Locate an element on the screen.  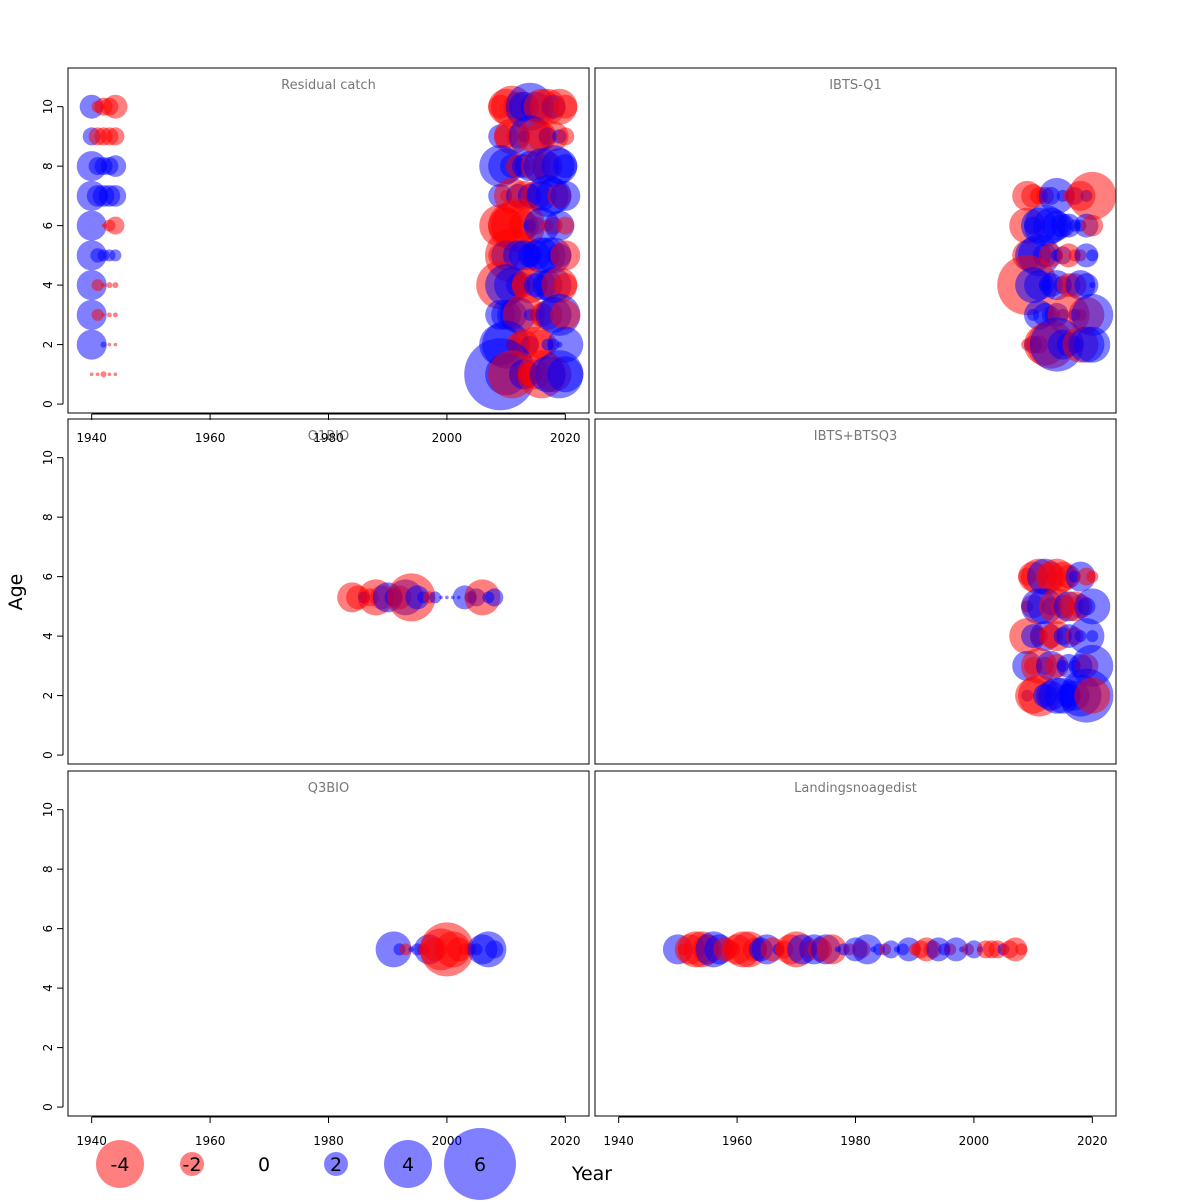
panel-residual-catch: Residual catch is located at coordinates (328, 240).